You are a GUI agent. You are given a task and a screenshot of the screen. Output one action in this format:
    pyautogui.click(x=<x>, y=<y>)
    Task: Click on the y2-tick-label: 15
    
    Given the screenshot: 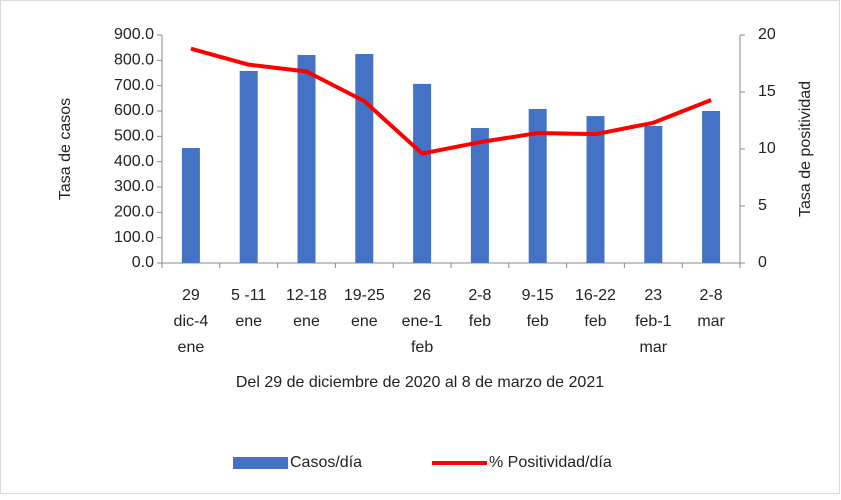 What is the action you would take?
    pyautogui.click(x=767, y=91)
    